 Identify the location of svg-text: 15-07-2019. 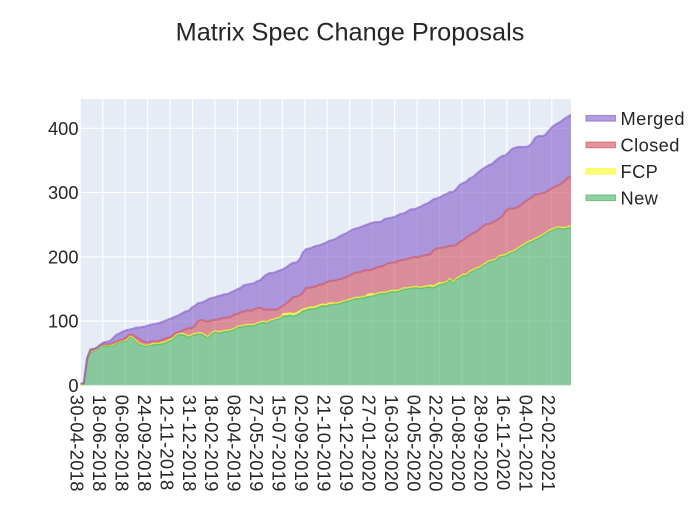
(279, 443).